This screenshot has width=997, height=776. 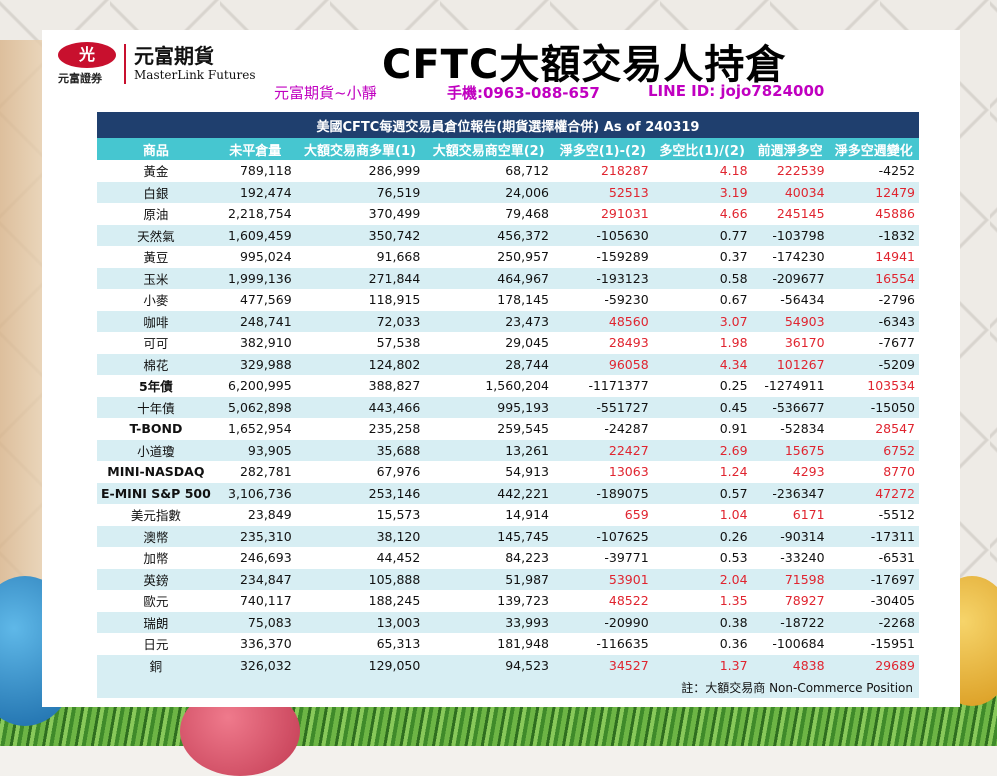 I want to click on cell-long: 13,003, so click(x=360, y=622).